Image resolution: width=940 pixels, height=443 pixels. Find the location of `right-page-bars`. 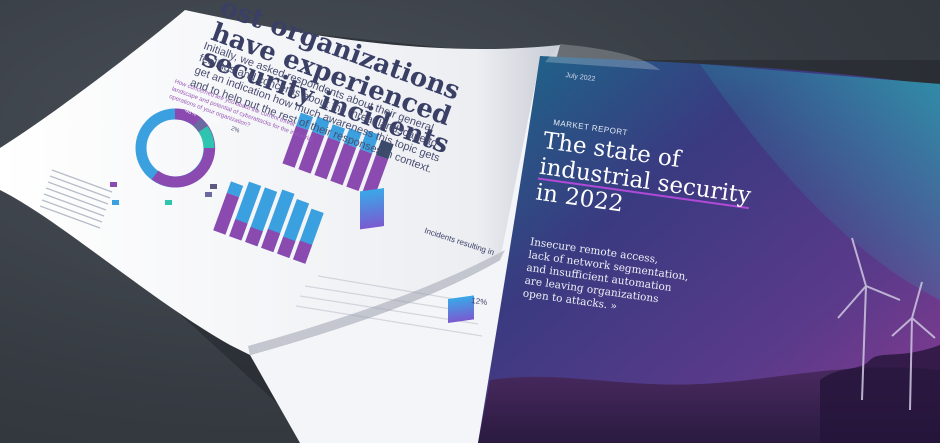

right-page-bars is located at coordinates (417, 256).